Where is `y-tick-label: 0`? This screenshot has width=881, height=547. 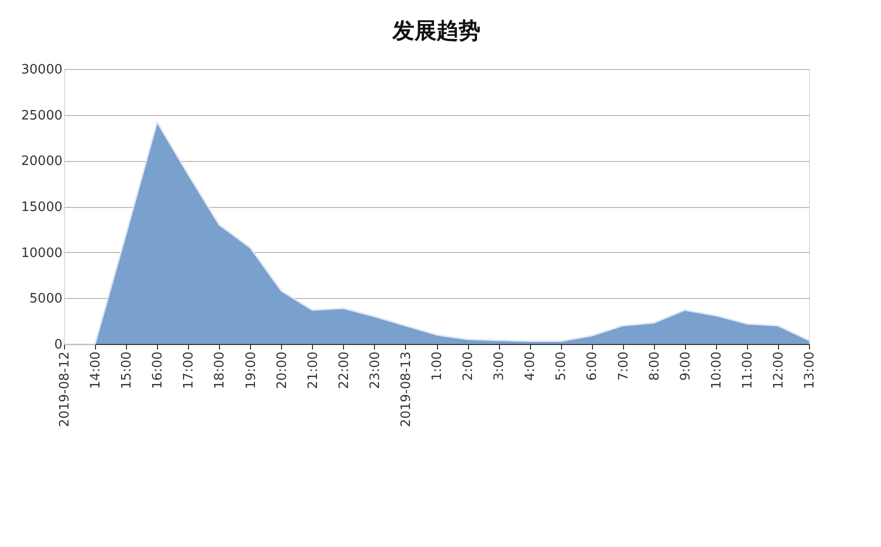 y-tick-label: 0 is located at coordinates (58, 345).